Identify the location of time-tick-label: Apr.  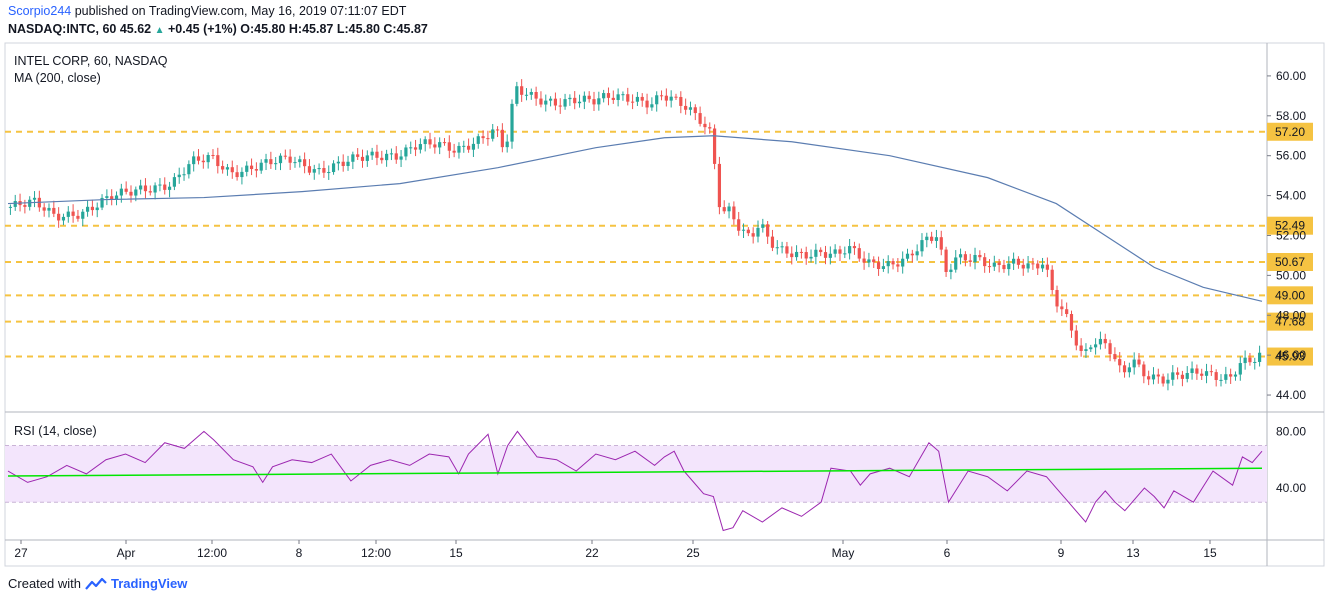
(126, 553).